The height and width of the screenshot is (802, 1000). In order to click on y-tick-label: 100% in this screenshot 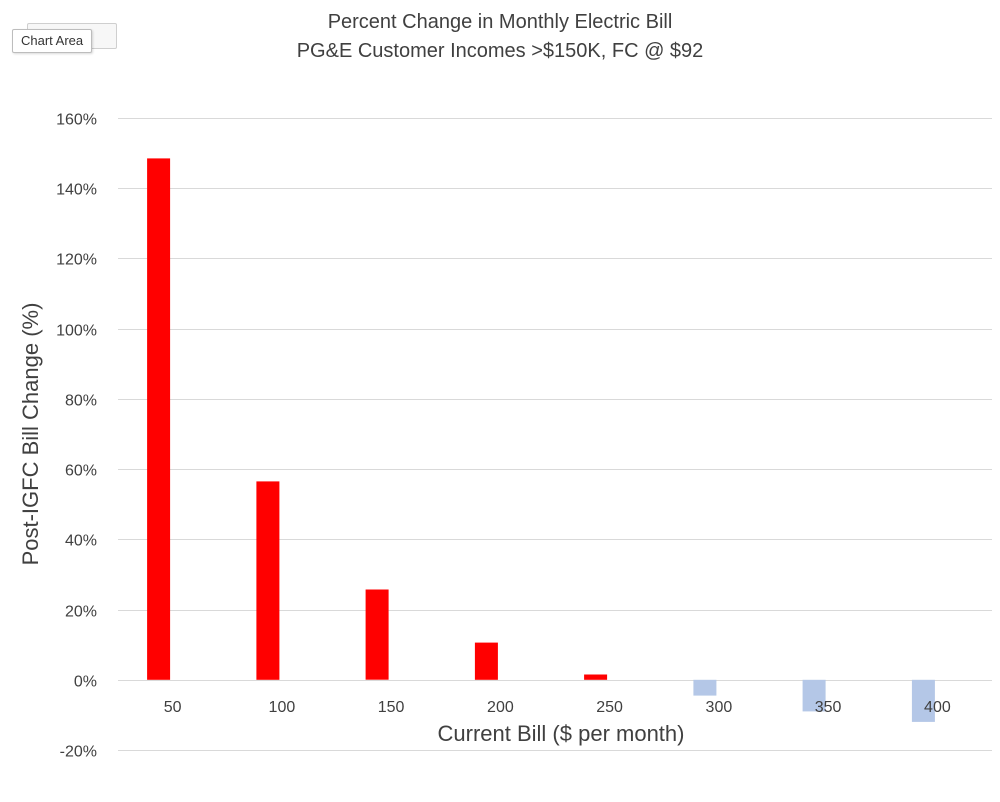, I will do `click(76, 331)`.